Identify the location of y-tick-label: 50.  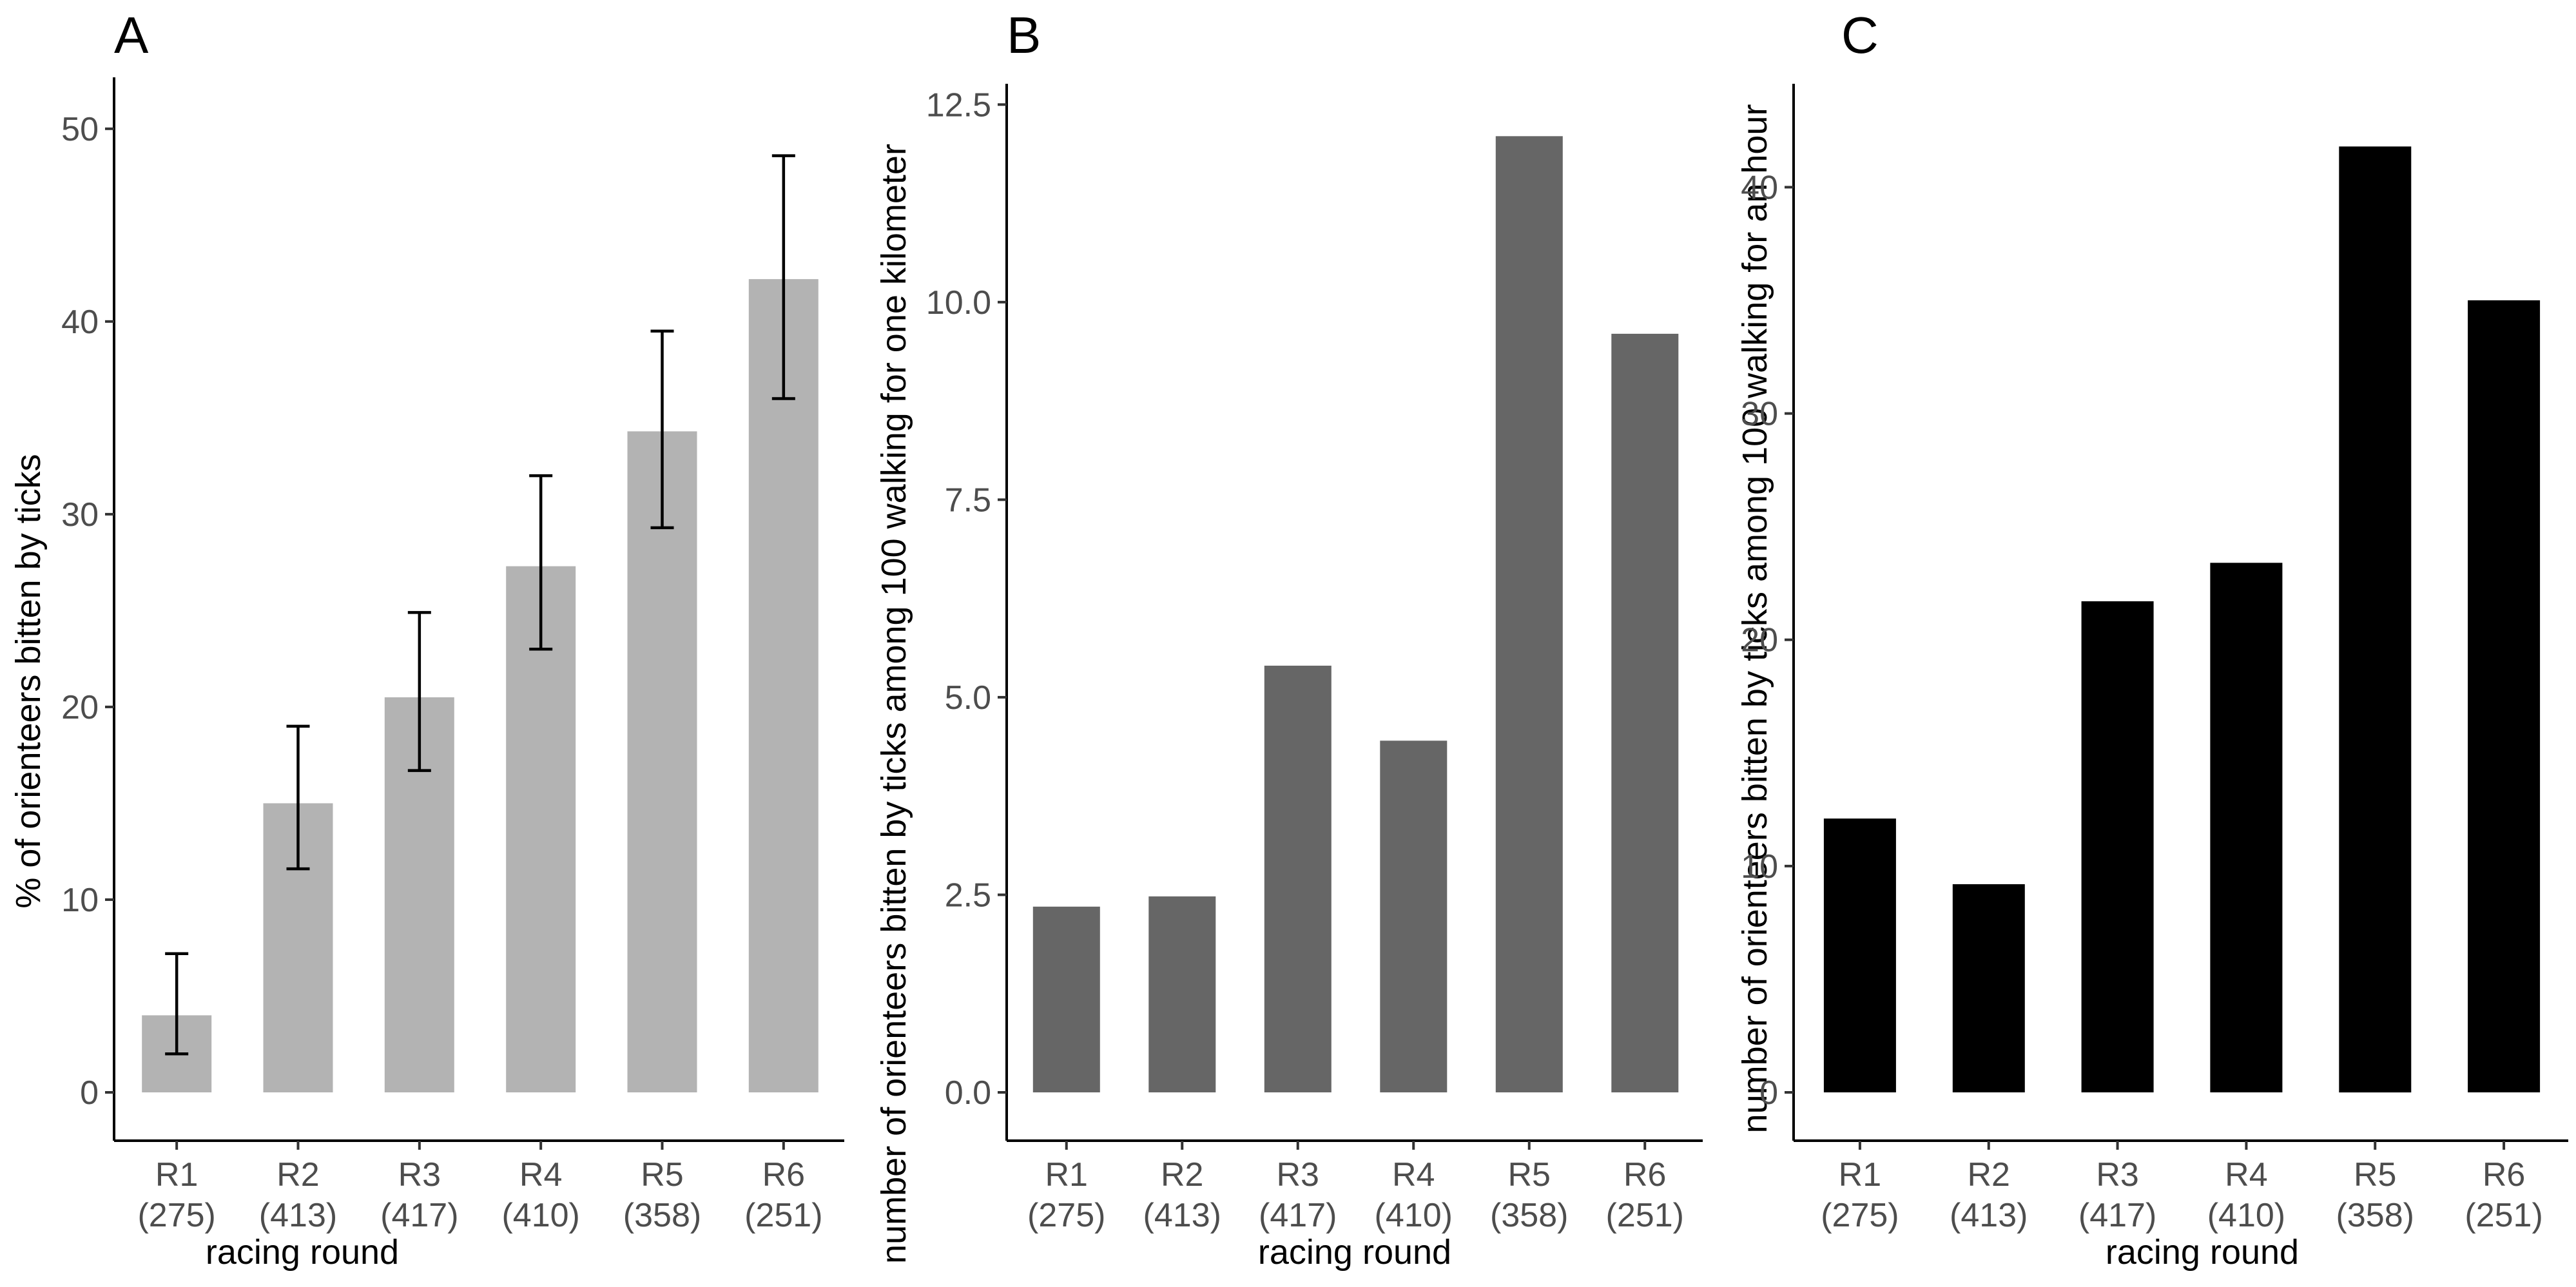
(80, 129).